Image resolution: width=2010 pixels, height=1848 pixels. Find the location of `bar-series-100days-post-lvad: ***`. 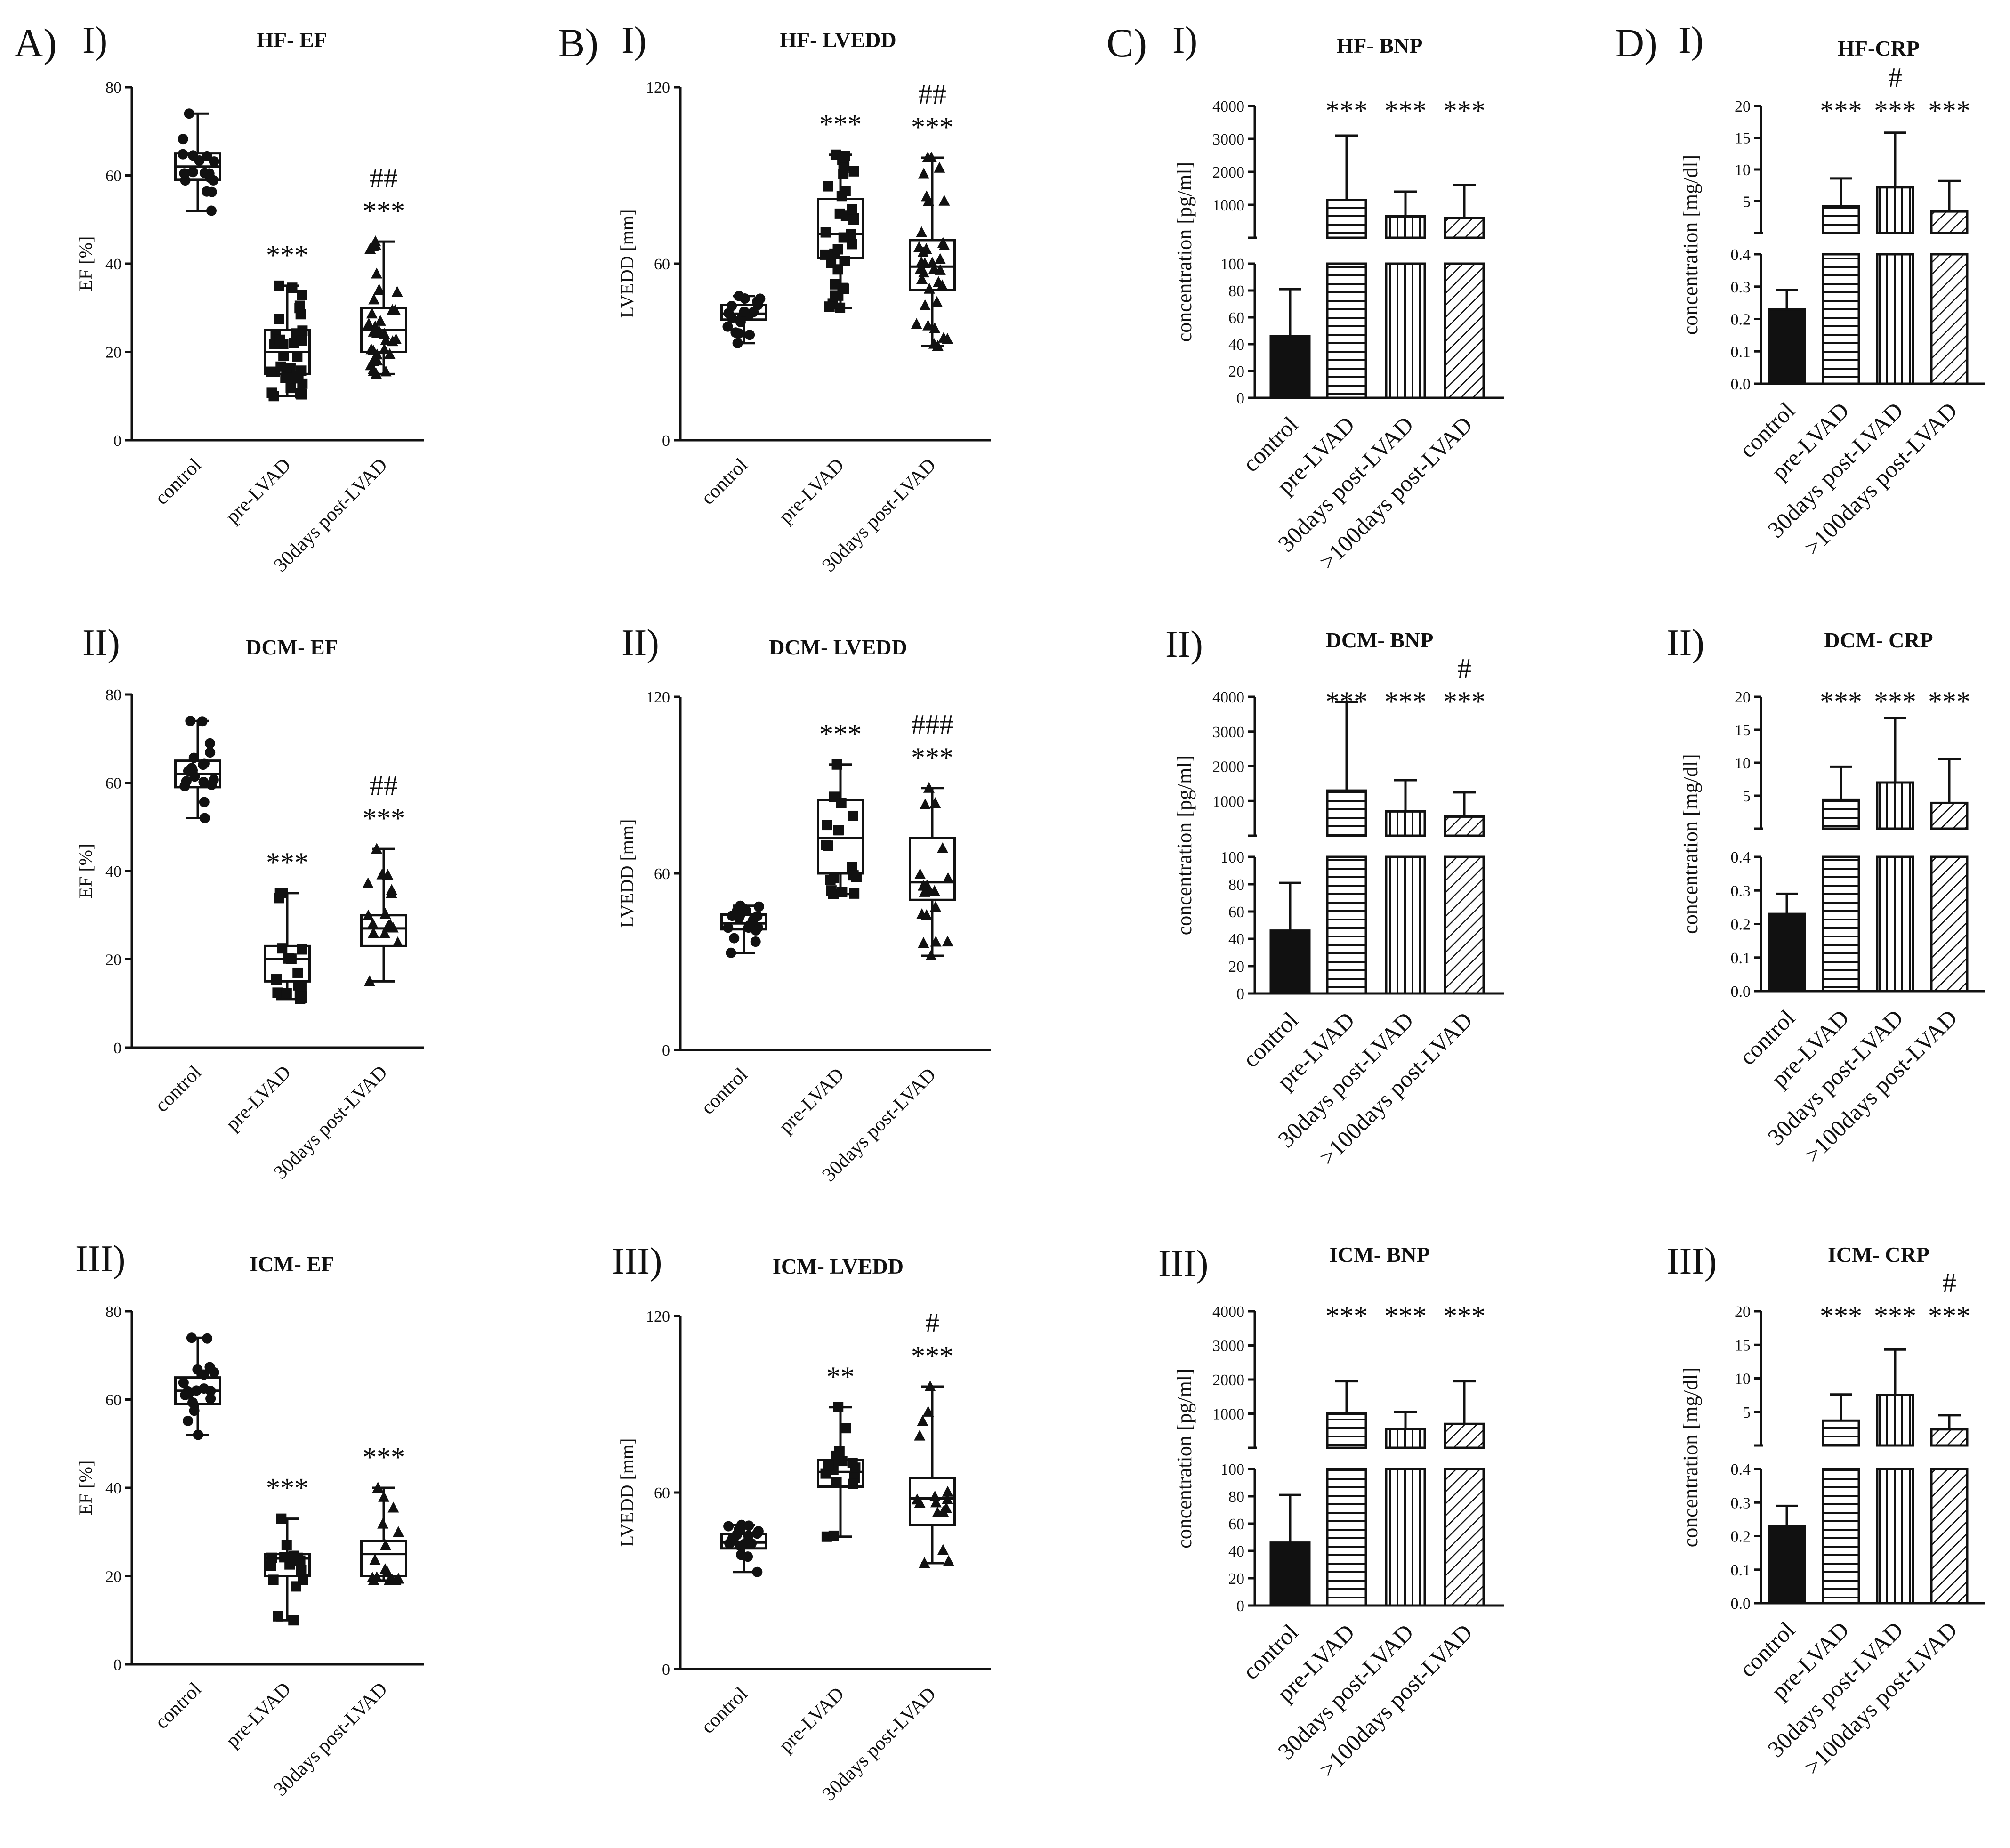

bar-series-100days-post-lvad: *** is located at coordinates (1464, 1453).